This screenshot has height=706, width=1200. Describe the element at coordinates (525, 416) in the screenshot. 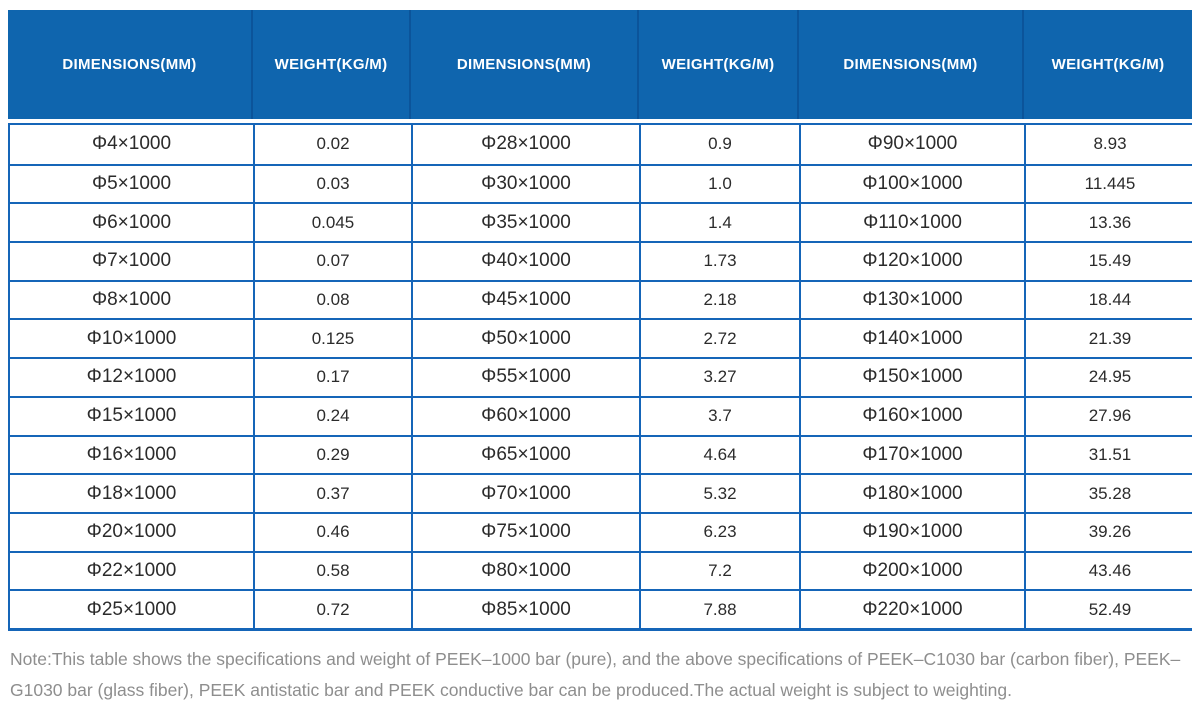

I see `dimension-cell: Φ60×1000` at that location.